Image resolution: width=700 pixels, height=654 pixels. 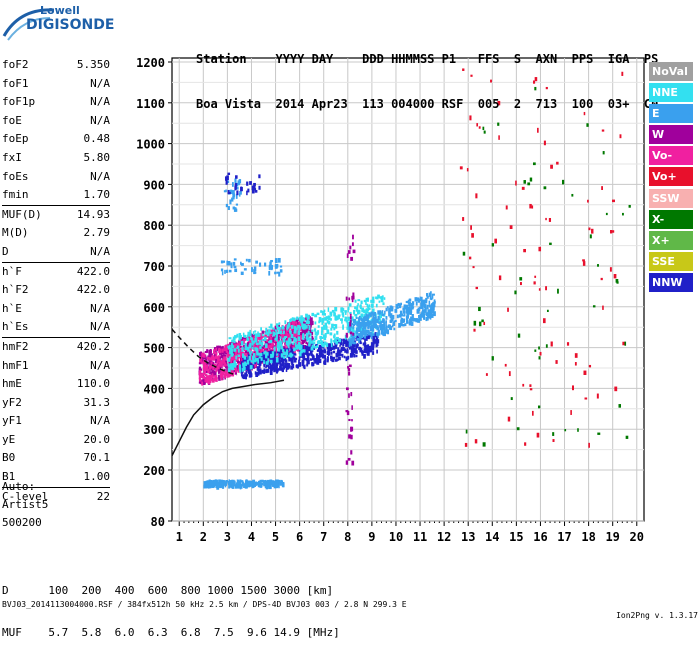 What do you see at coordinates (56, 477) in the screenshot?
I see `param-row: B1 1.00` at bounding box center [56, 477].